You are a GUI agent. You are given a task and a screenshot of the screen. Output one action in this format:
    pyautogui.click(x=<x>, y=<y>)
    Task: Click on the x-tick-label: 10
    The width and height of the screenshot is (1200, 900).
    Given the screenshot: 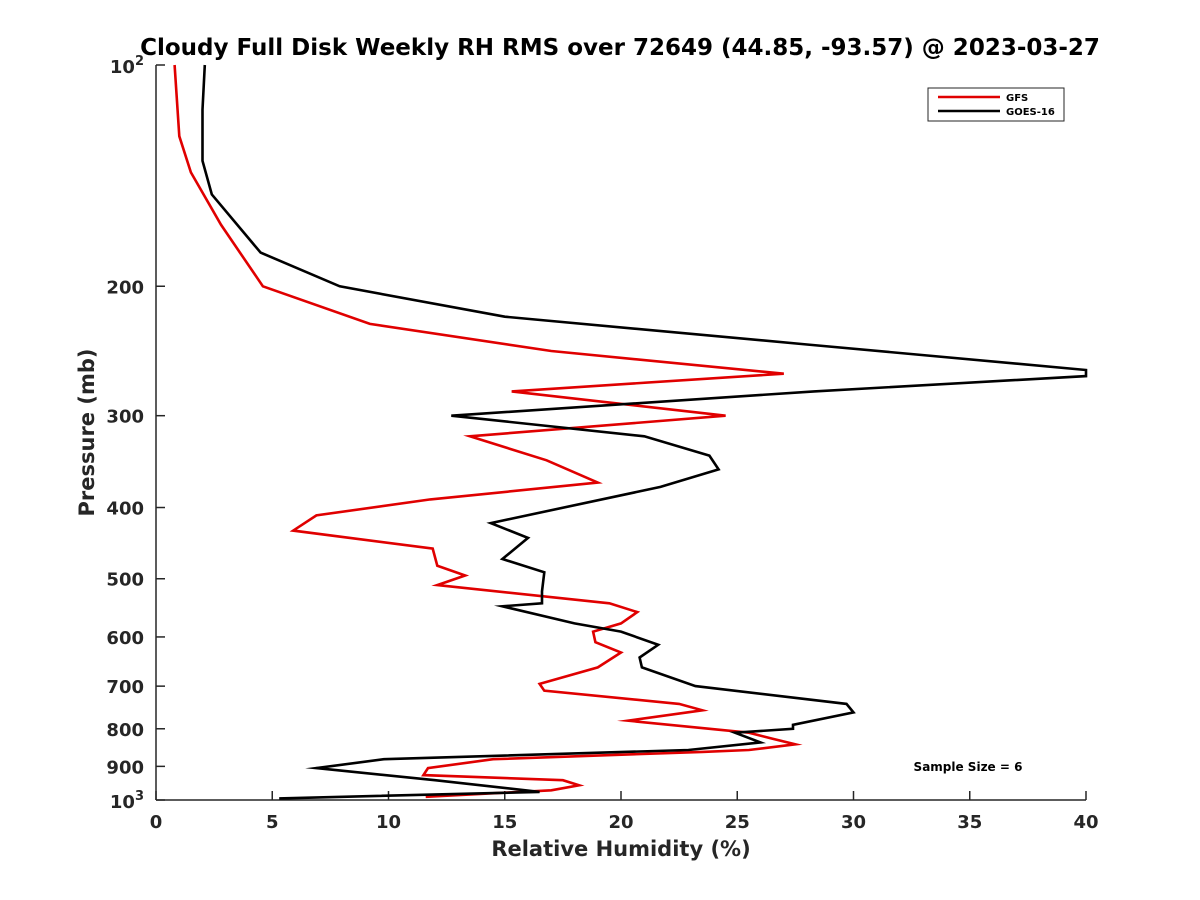 What is the action you would take?
    pyautogui.click(x=388, y=822)
    